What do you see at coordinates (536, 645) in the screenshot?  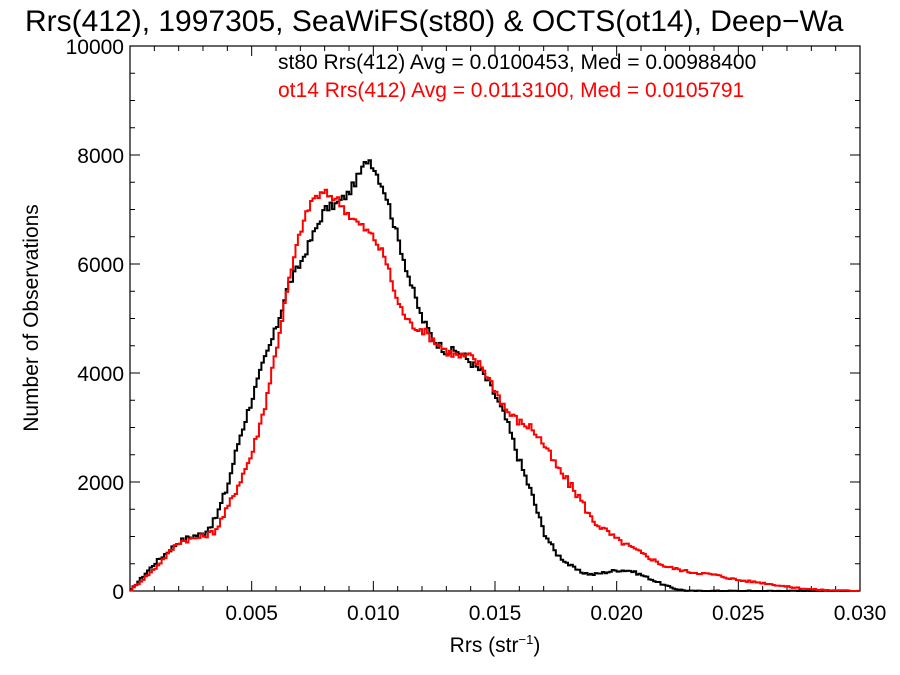 I see `x-axis-label-close: )` at bounding box center [536, 645].